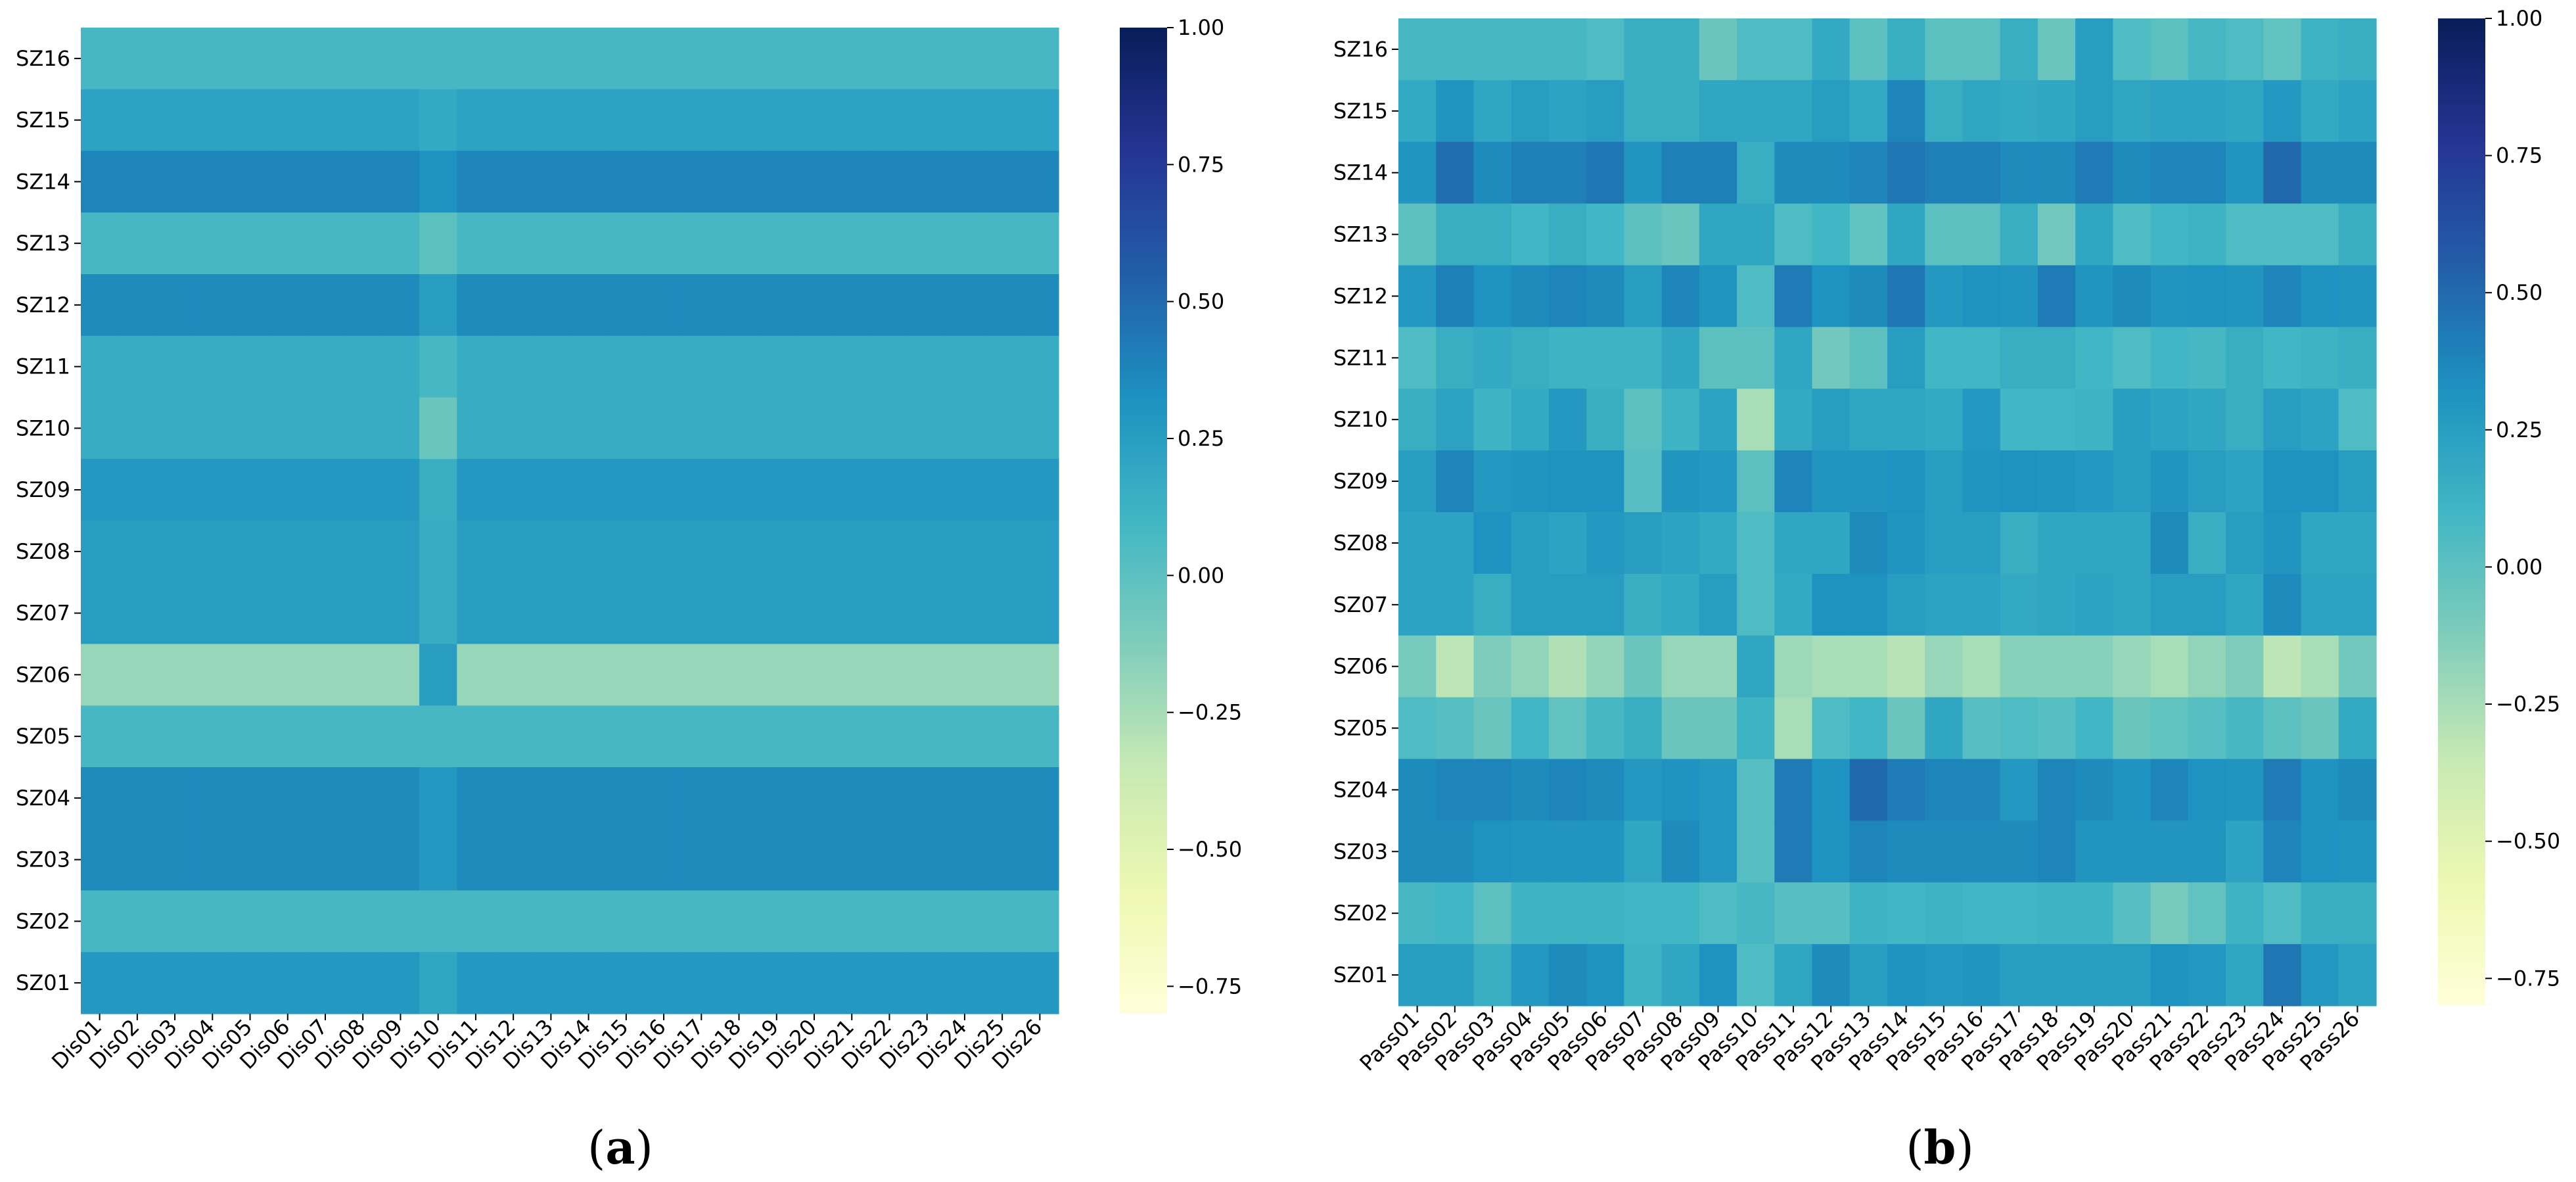 This screenshot has height=1182, width=2576. What do you see at coordinates (1982, 296) in the screenshot?
I see `heatmap-cell-b-SZ12-Pass16` at bounding box center [1982, 296].